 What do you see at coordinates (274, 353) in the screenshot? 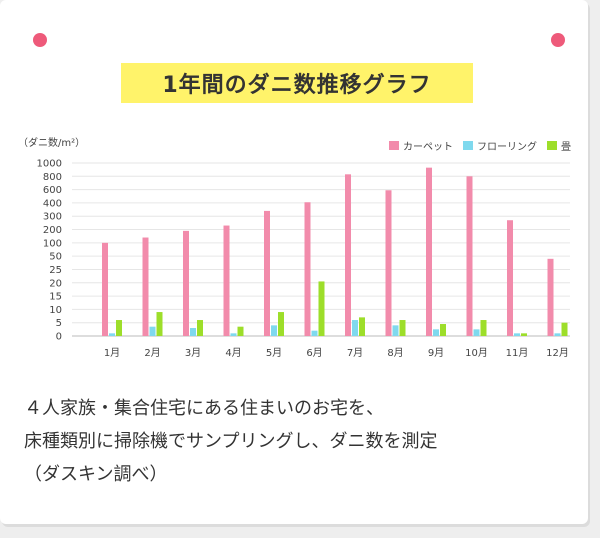
I see `x-tick-label: 5月` at bounding box center [274, 353].